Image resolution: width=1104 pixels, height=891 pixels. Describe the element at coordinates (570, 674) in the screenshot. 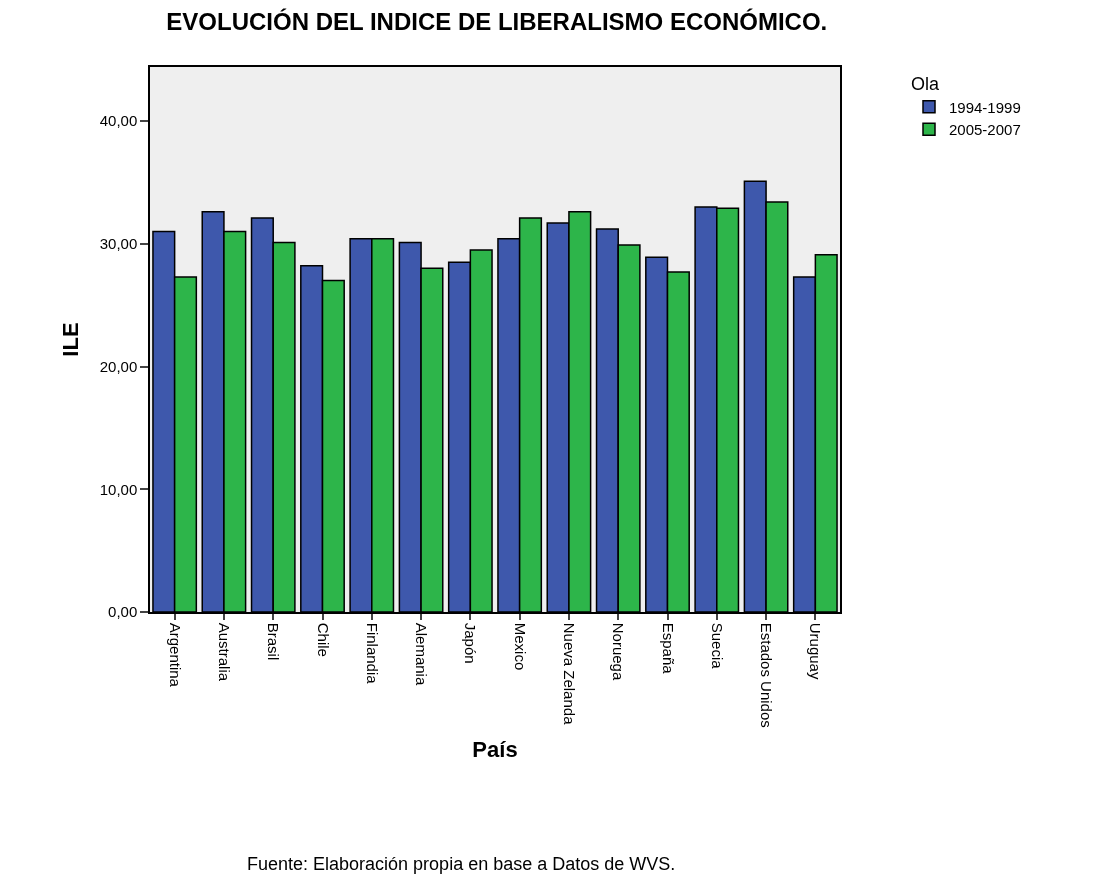

I see `x-tick-label: Nueva Zelanda` at that location.